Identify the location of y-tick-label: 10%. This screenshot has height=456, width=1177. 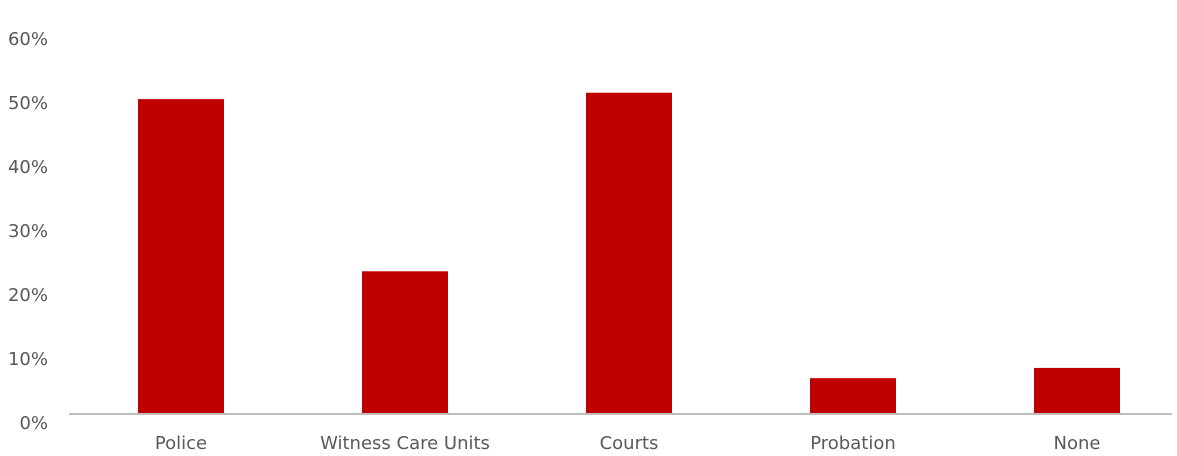
(28, 359).